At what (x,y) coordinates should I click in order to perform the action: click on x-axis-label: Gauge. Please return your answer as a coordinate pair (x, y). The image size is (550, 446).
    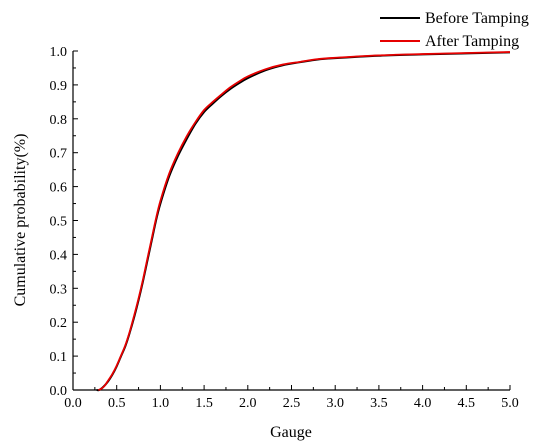
    Looking at the image, I should click on (291, 432).